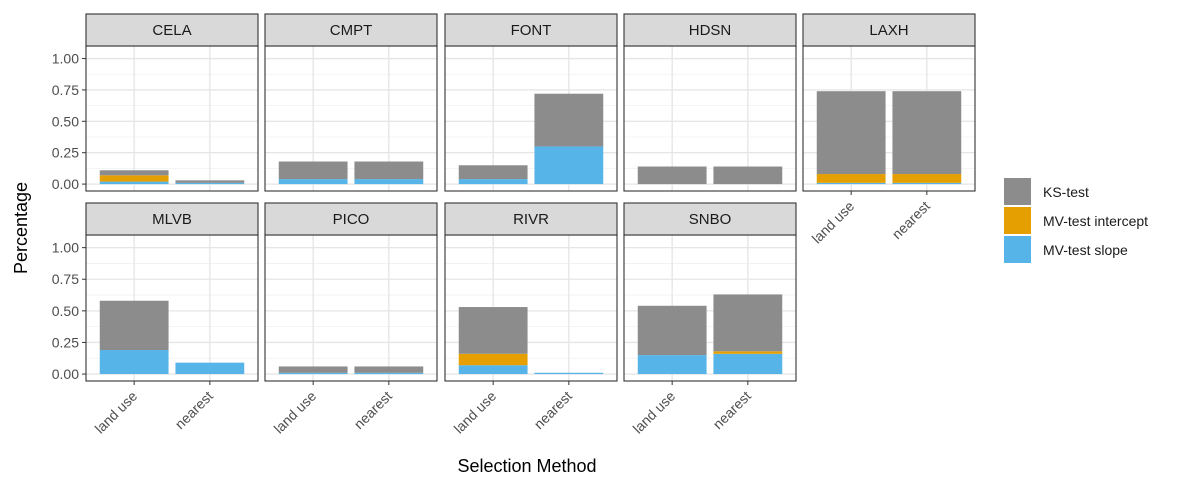  I want to click on strip-label: CELA, so click(171, 30).